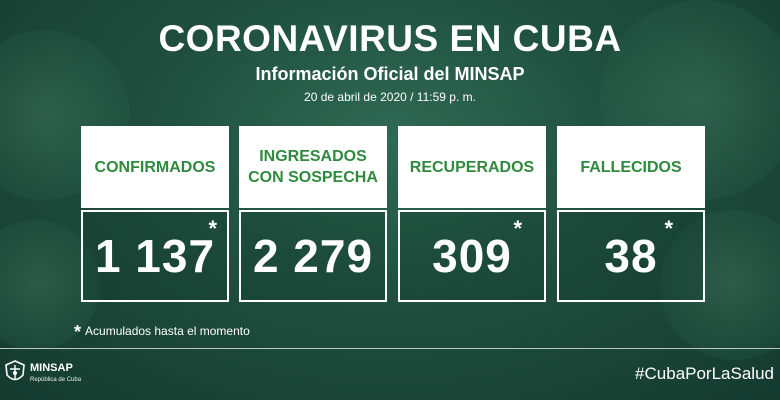 This screenshot has height=400, width=780. What do you see at coordinates (631, 167) in the screenshot?
I see `stat-card-label: FALLECIDOS` at bounding box center [631, 167].